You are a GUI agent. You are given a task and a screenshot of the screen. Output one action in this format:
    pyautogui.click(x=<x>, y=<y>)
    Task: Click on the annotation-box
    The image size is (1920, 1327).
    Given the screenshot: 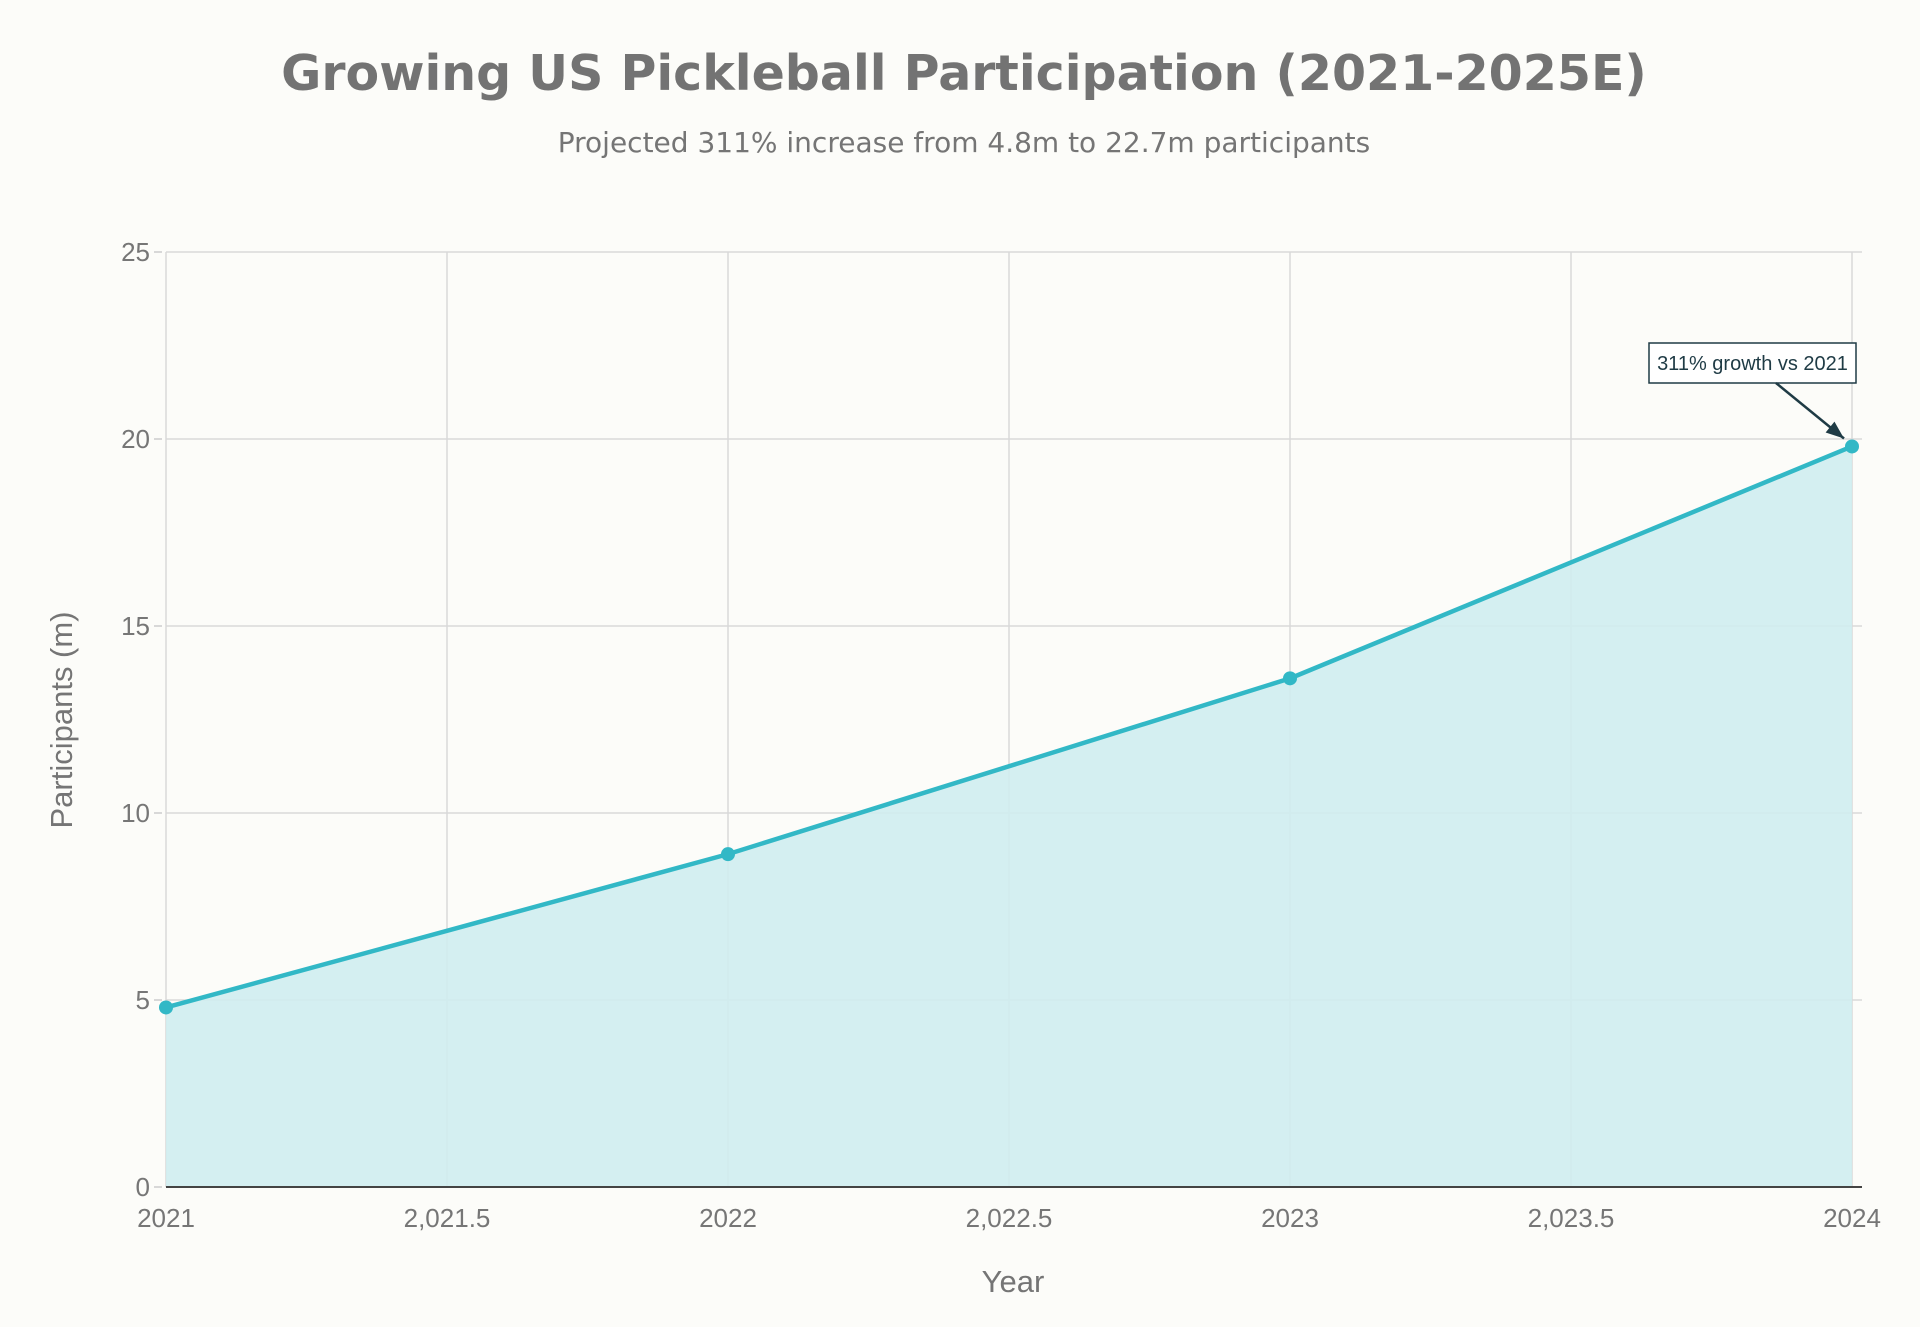 What is the action you would take?
    pyautogui.click(x=1752, y=363)
    